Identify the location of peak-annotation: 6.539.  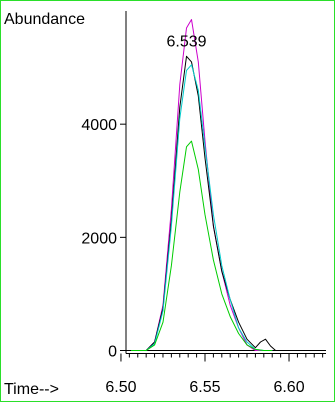
(186, 42).